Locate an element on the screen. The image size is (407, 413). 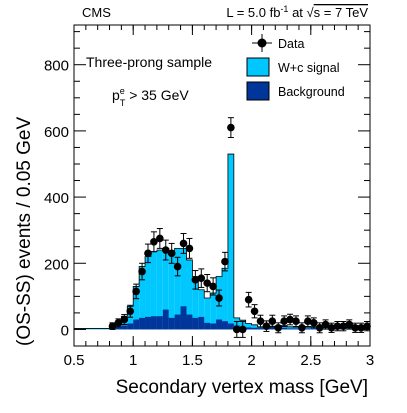
legend: Data W+c signal Background is located at coordinates (295, 67).